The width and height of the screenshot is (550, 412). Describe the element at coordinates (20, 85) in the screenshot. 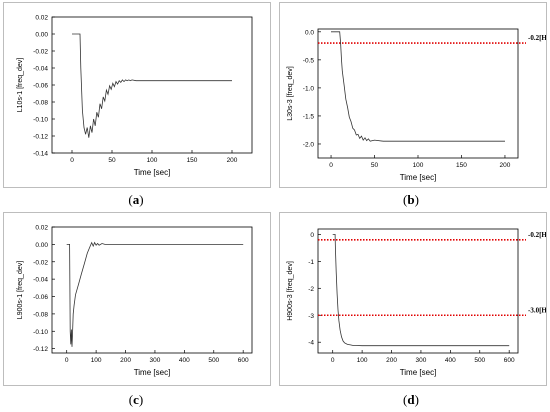

I see `y-axis-label: L10s-1 [freq_dev]` at that location.